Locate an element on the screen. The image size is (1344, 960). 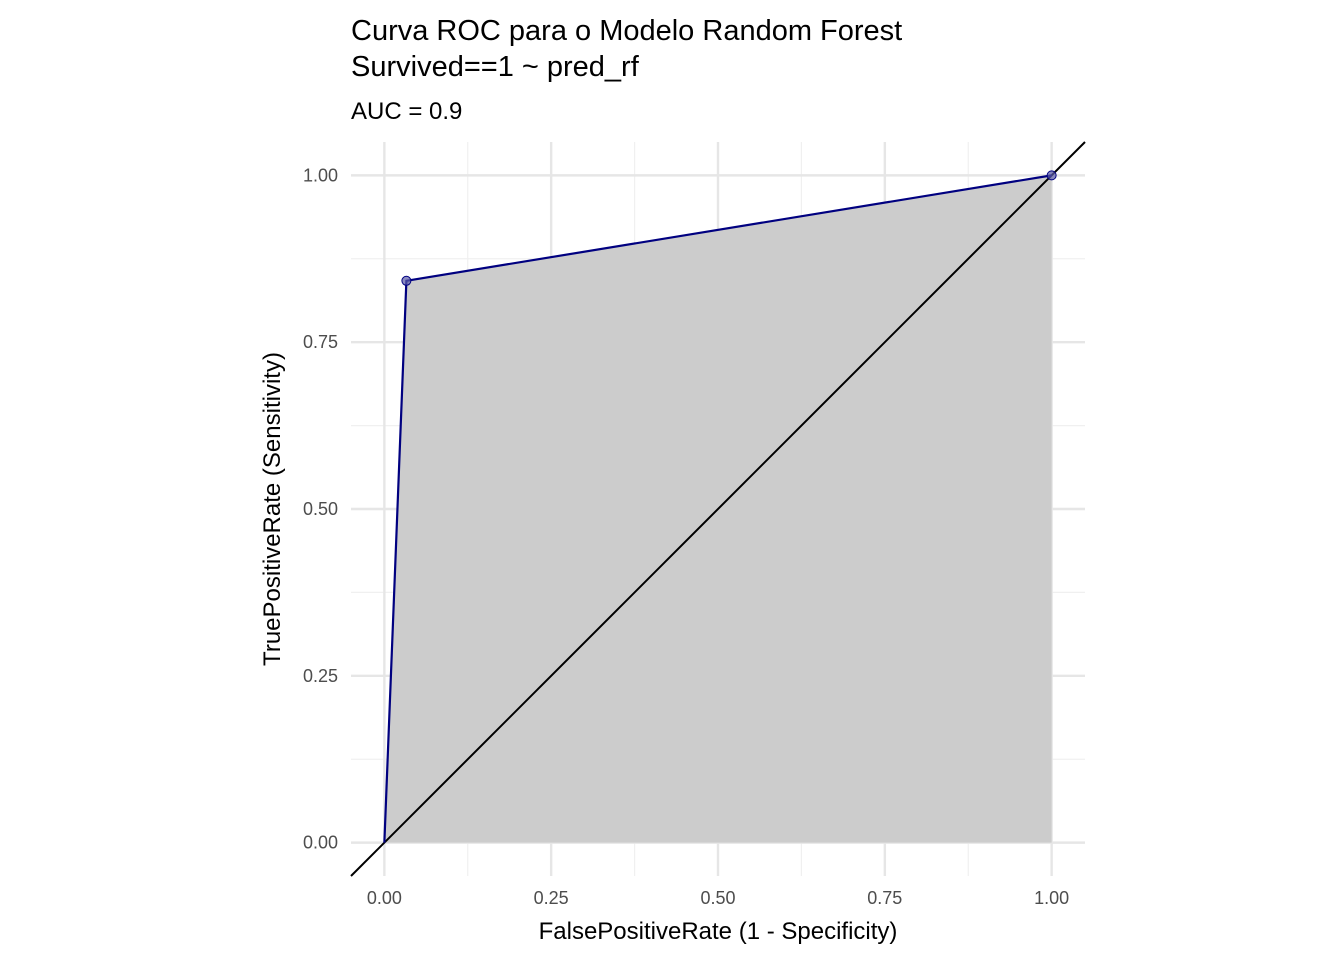
x-tick-label: 0.50 is located at coordinates (717, 898).